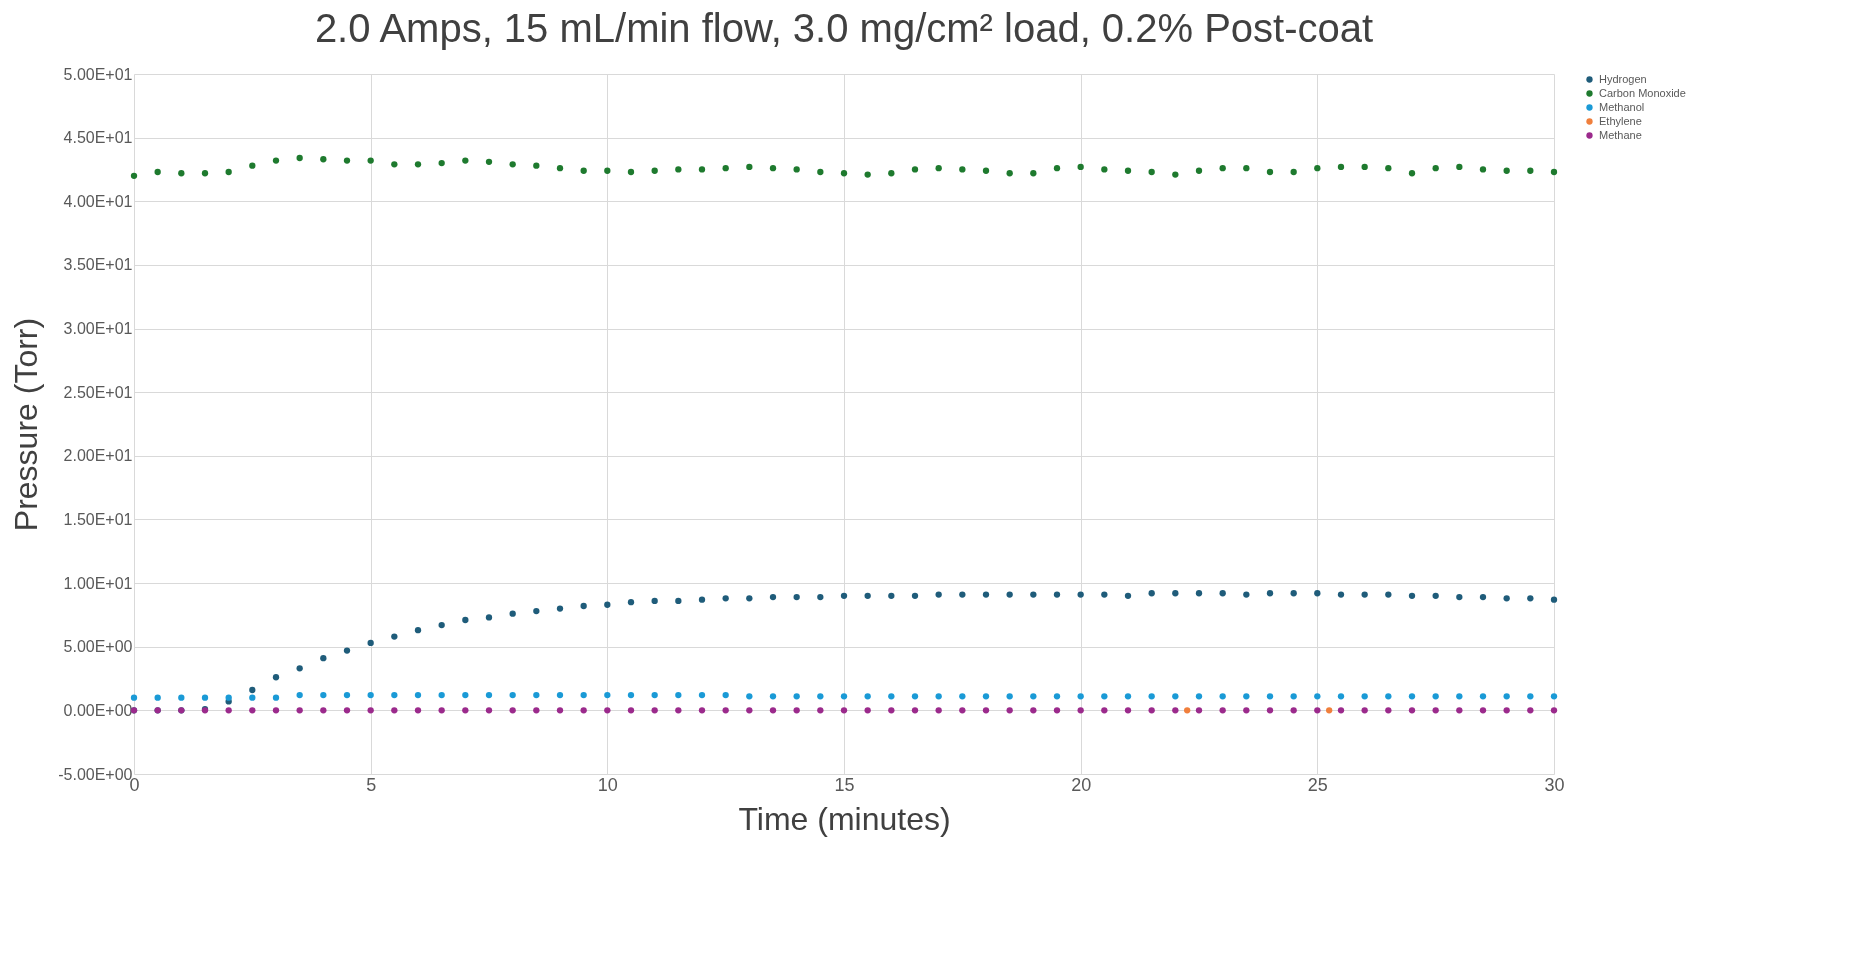 The height and width of the screenshot is (959, 1867). I want to click on x-tick-label: 15, so click(844, 784).